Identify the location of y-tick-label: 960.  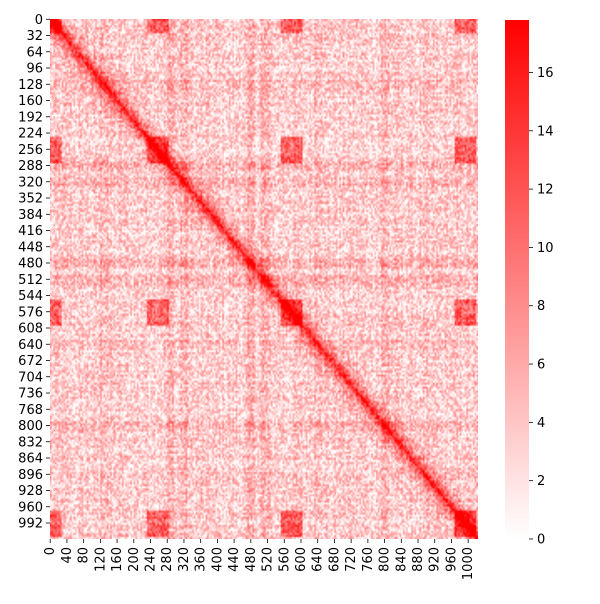
(30, 507).